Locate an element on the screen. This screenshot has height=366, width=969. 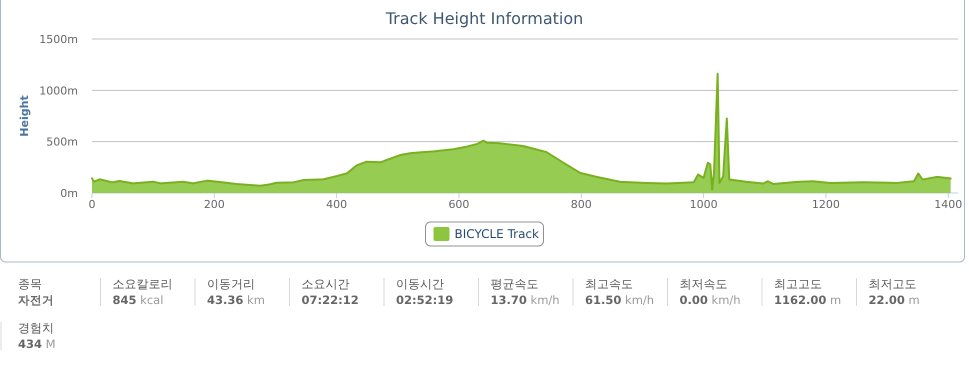
text: 07:22:12 is located at coordinates (330, 300).